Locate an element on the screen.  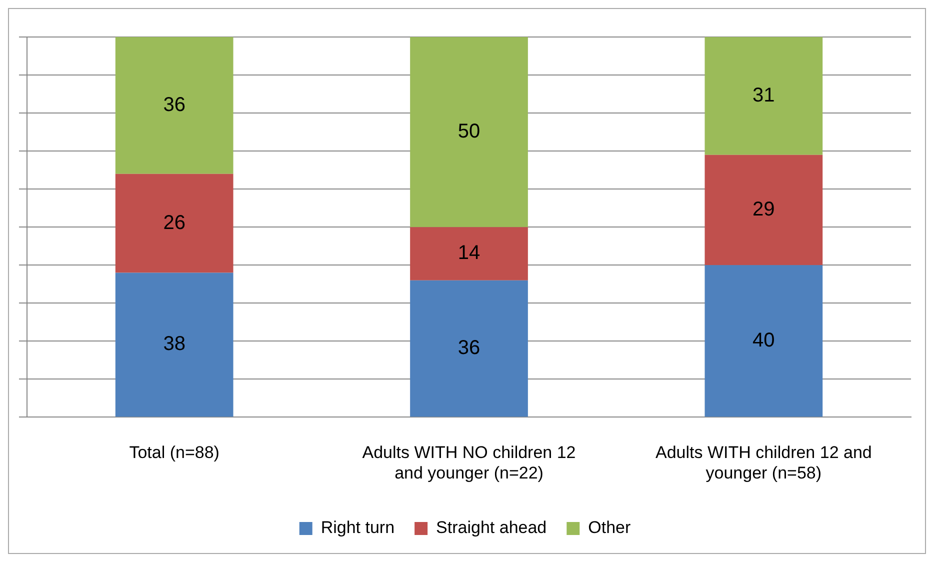
data-label: 26 is located at coordinates (174, 223).